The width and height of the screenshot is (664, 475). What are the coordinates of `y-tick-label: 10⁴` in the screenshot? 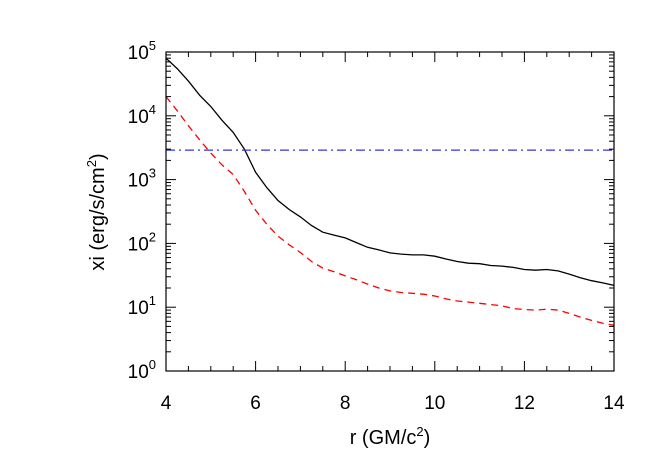 It's located at (142, 115).